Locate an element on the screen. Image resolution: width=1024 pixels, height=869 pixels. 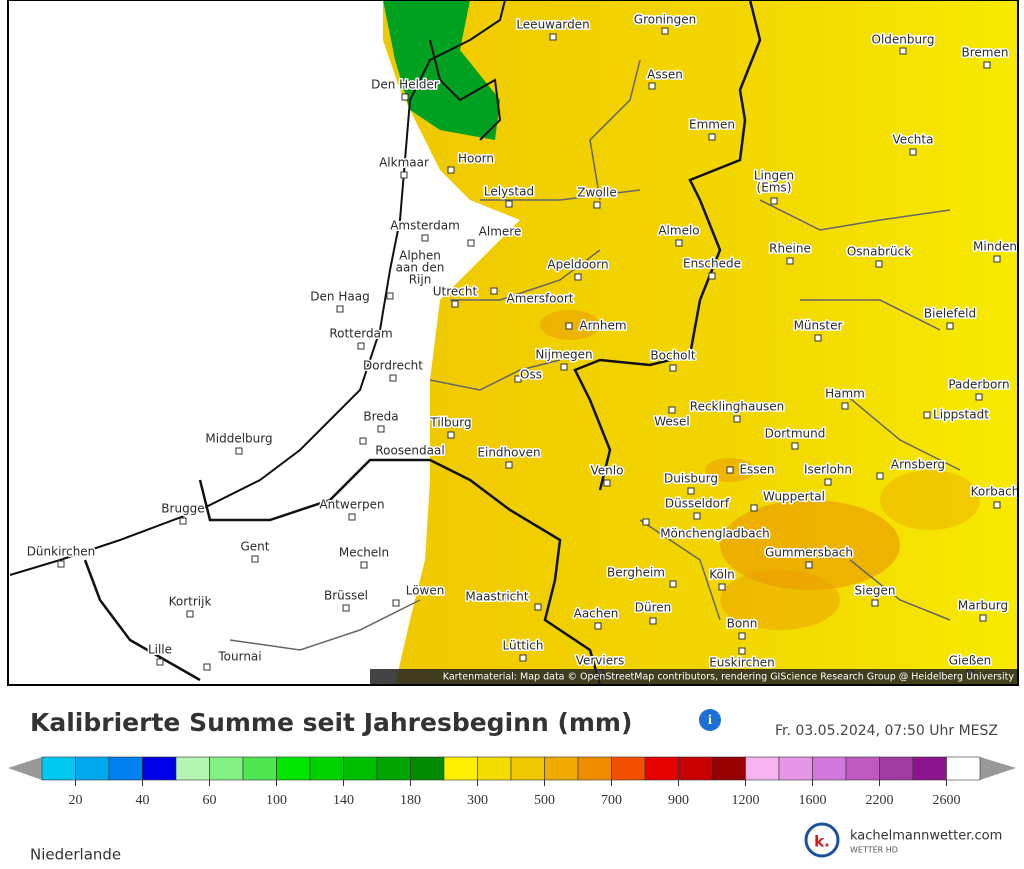
city-label: Utrecht is located at coordinates (455, 292).